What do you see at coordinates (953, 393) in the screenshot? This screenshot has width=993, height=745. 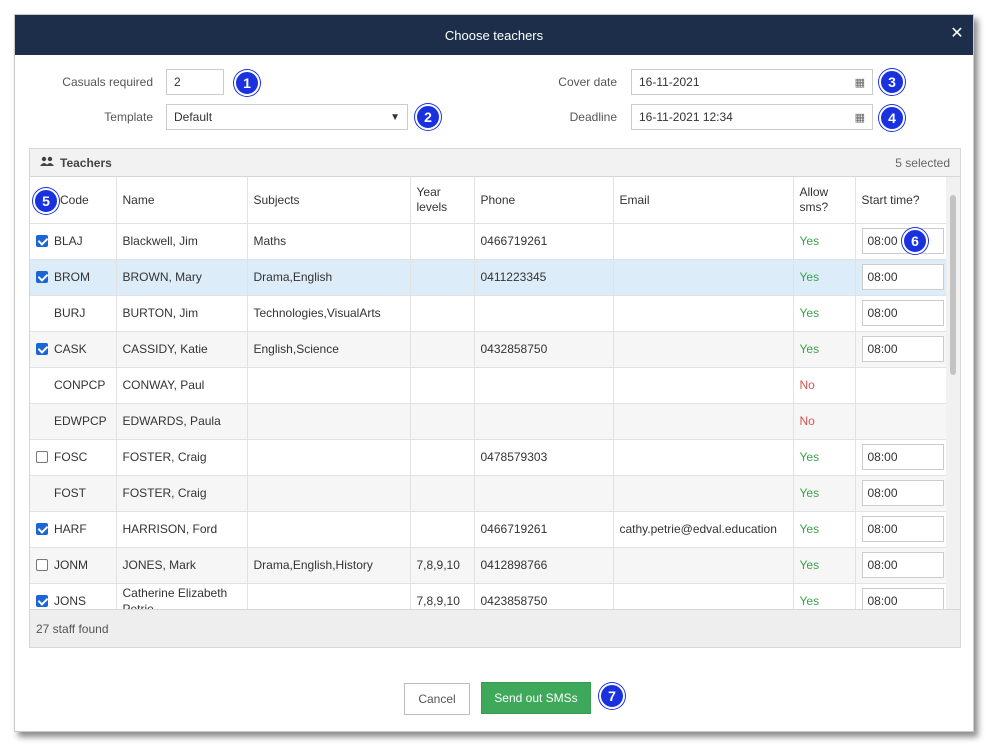 I see `table-scrollbar` at bounding box center [953, 393].